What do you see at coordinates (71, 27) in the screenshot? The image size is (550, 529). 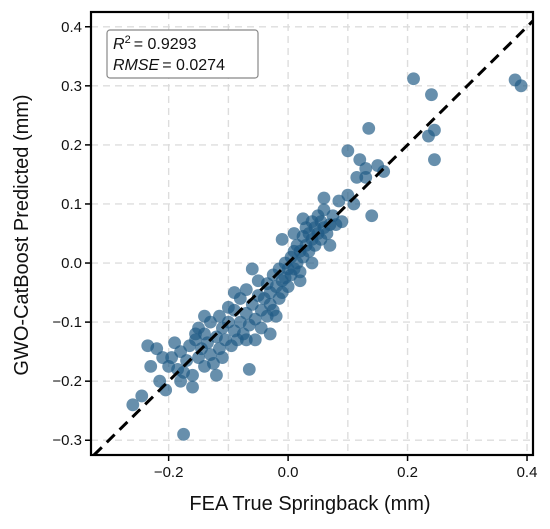 I see `y-tick-label: 0.4` at bounding box center [71, 27].